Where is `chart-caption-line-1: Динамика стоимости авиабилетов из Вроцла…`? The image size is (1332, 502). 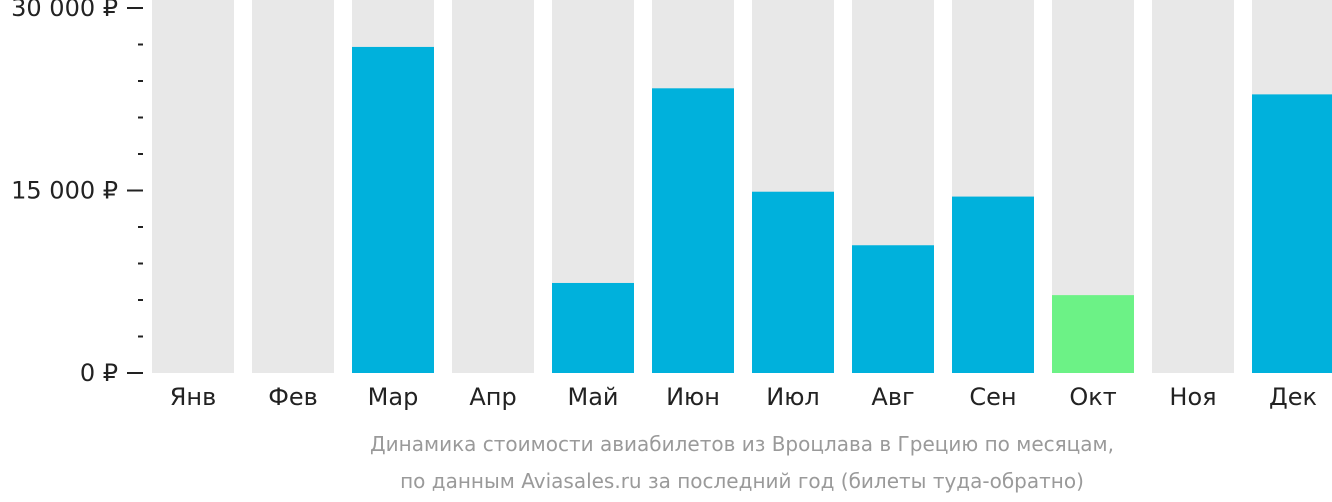 chart-caption-line-1: Динамика стоимости авиабилетов из Вроцла… is located at coordinates (742, 444).